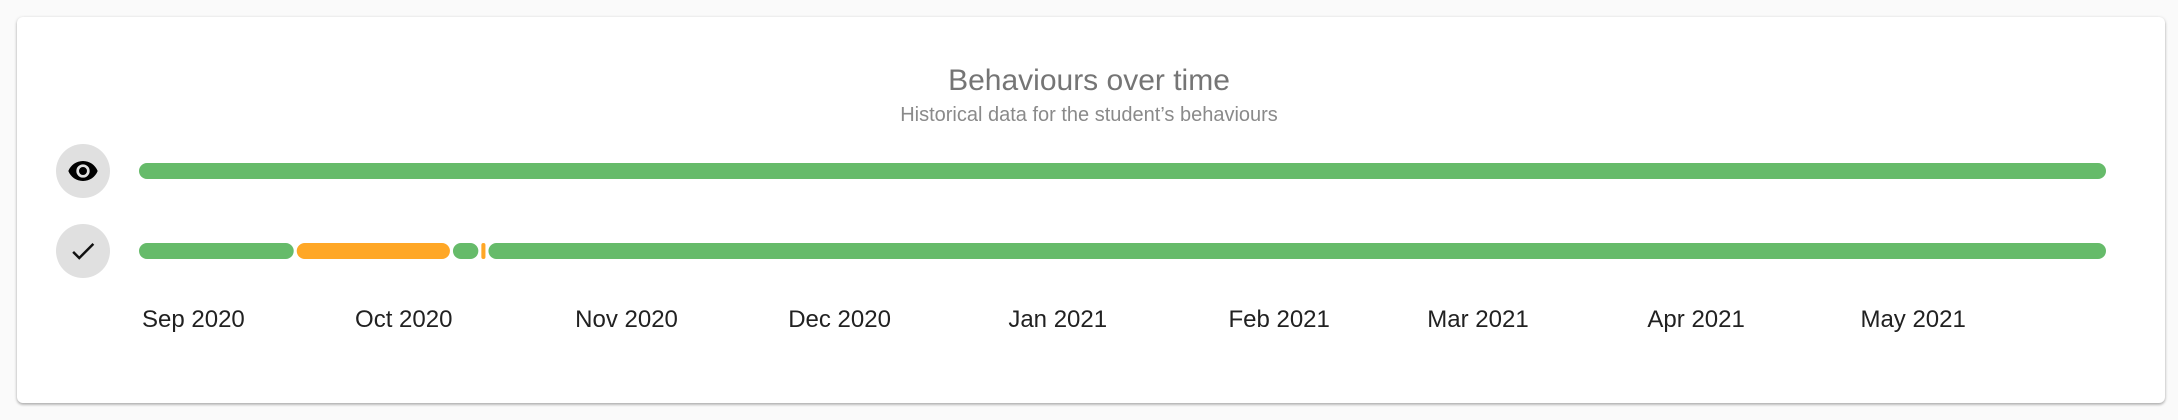 This screenshot has height=420, width=2178. What do you see at coordinates (1089, 80) in the screenshot?
I see `chart-title: Behaviours over time` at bounding box center [1089, 80].